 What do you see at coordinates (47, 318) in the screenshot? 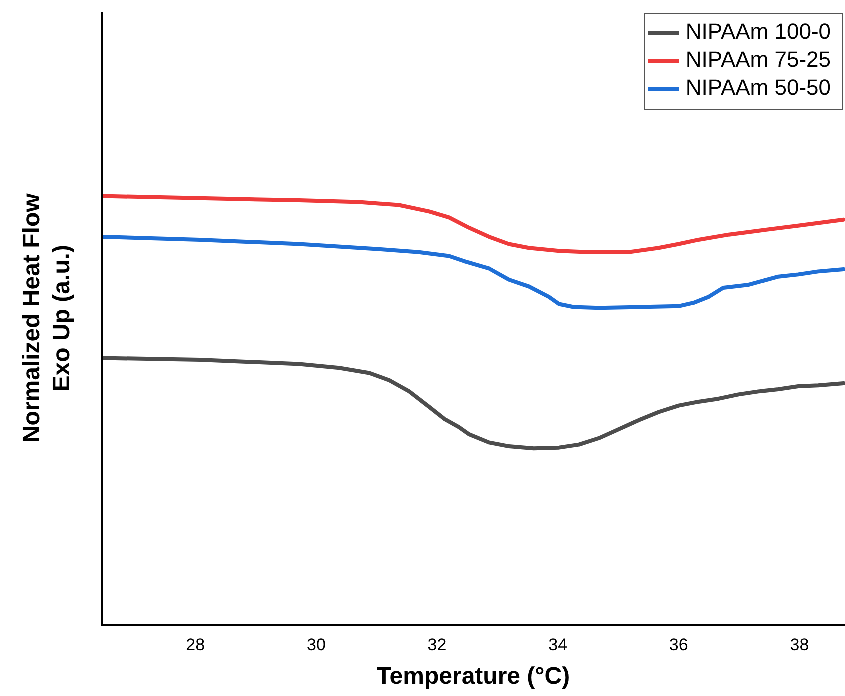
I see `y-axis-title: Normalized Heat Flow Exo Up (a.u.)` at bounding box center [47, 318].